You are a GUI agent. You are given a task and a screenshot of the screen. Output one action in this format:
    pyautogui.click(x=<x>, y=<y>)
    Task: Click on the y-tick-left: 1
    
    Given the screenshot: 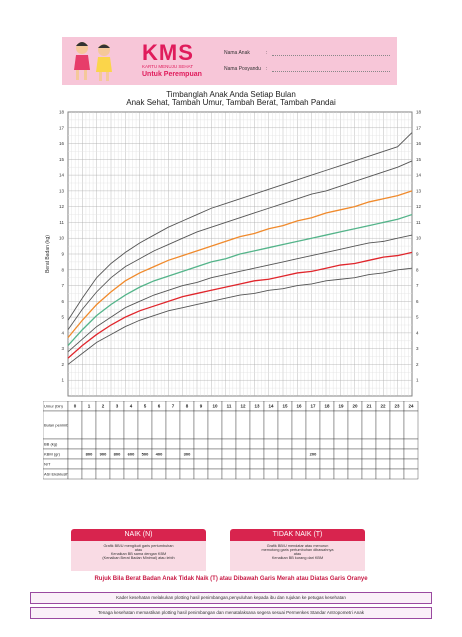 What is the action you would take?
    pyautogui.click(x=62, y=380)
    